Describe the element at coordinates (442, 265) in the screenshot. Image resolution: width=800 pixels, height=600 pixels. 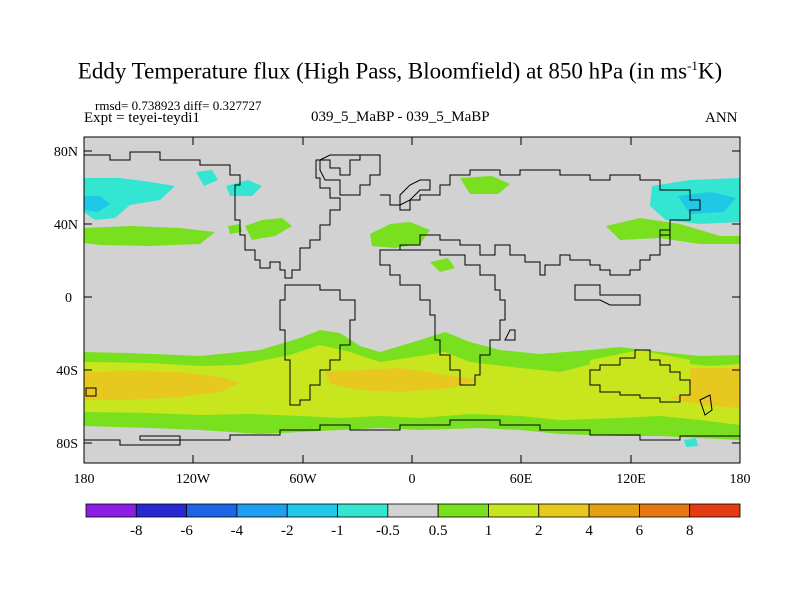
I see `contour-green-mideast` at that location.